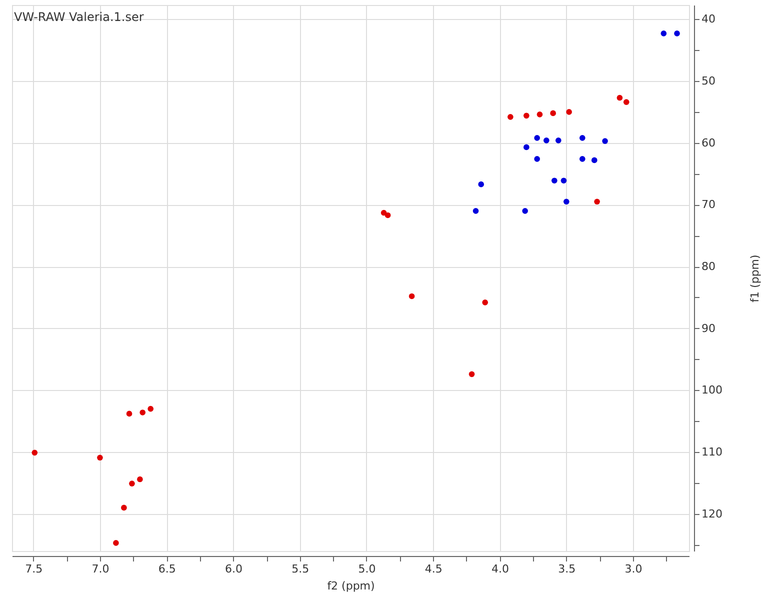 The height and width of the screenshot is (603, 780). Describe the element at coordinates (712, 390) in the screenshot. I see `y-tick-label: 100` at that location.